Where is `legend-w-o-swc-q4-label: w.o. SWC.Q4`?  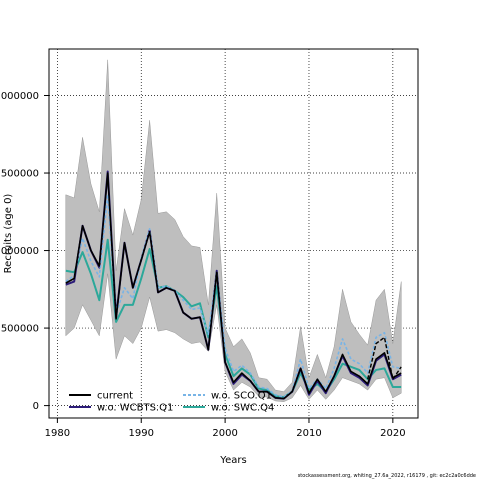 legend-w-o-swc-q4-label: w.o. SWC.Q4 is located at coordinates (242, 408).